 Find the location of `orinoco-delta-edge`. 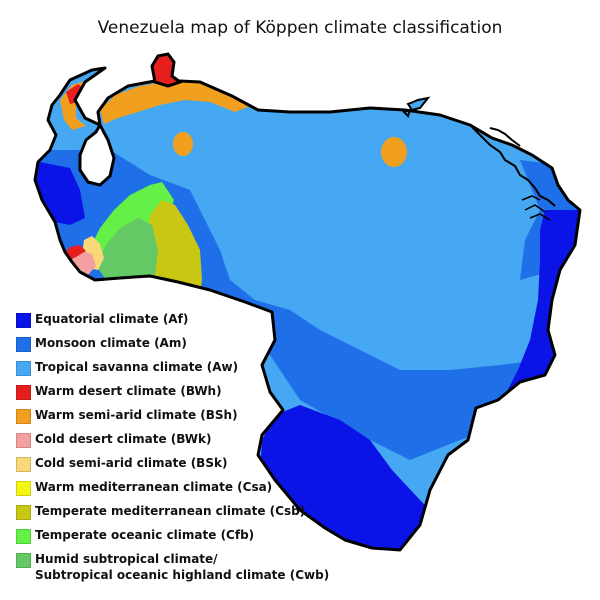

orinoco-delta-edge is located at coordinates (512, 165).